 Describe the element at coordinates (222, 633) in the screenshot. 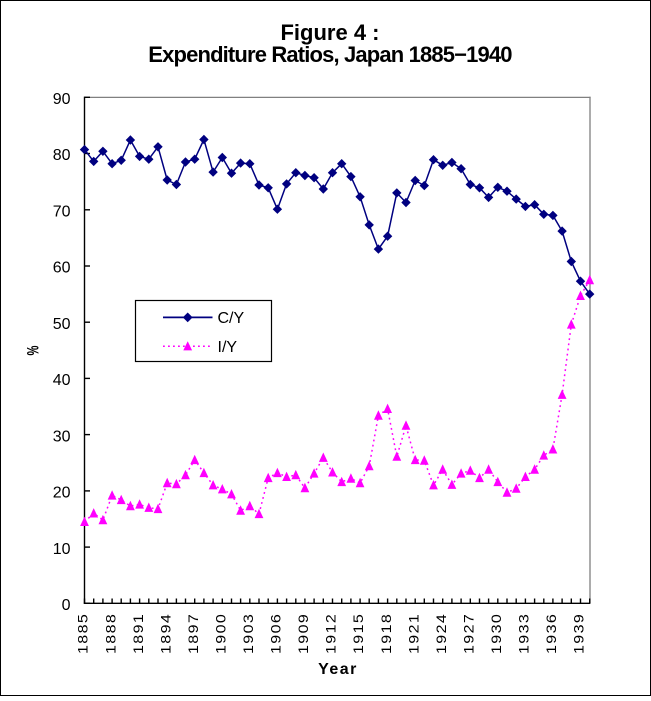

I see `svg-text: 1900` at that location.